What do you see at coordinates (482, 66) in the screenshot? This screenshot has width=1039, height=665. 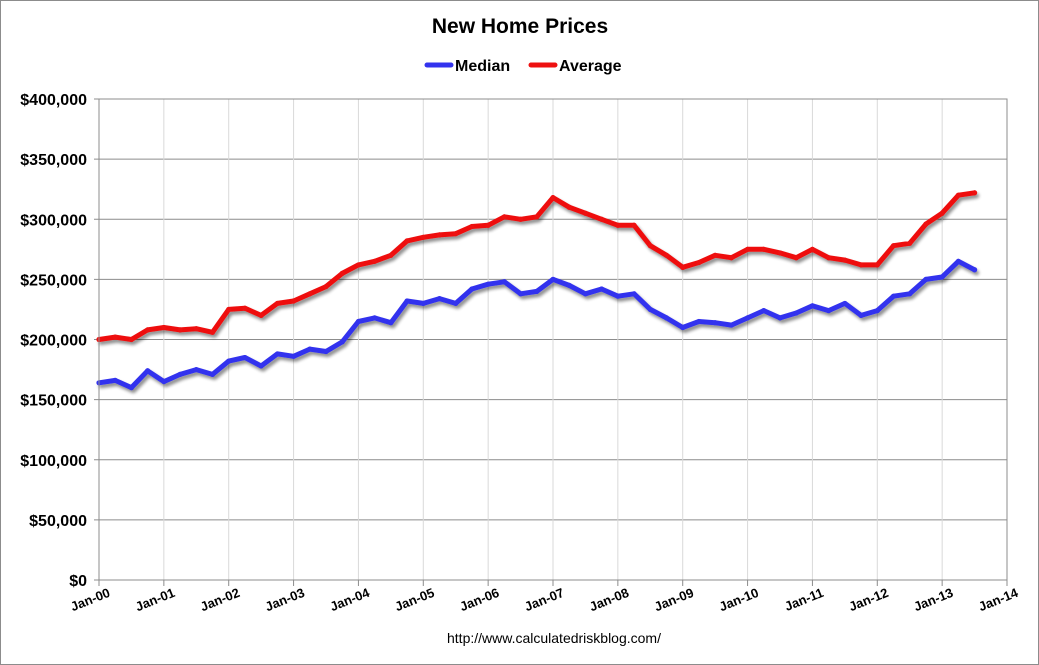 I see `legend-label-median: Median` at bounding box center [482, 66].